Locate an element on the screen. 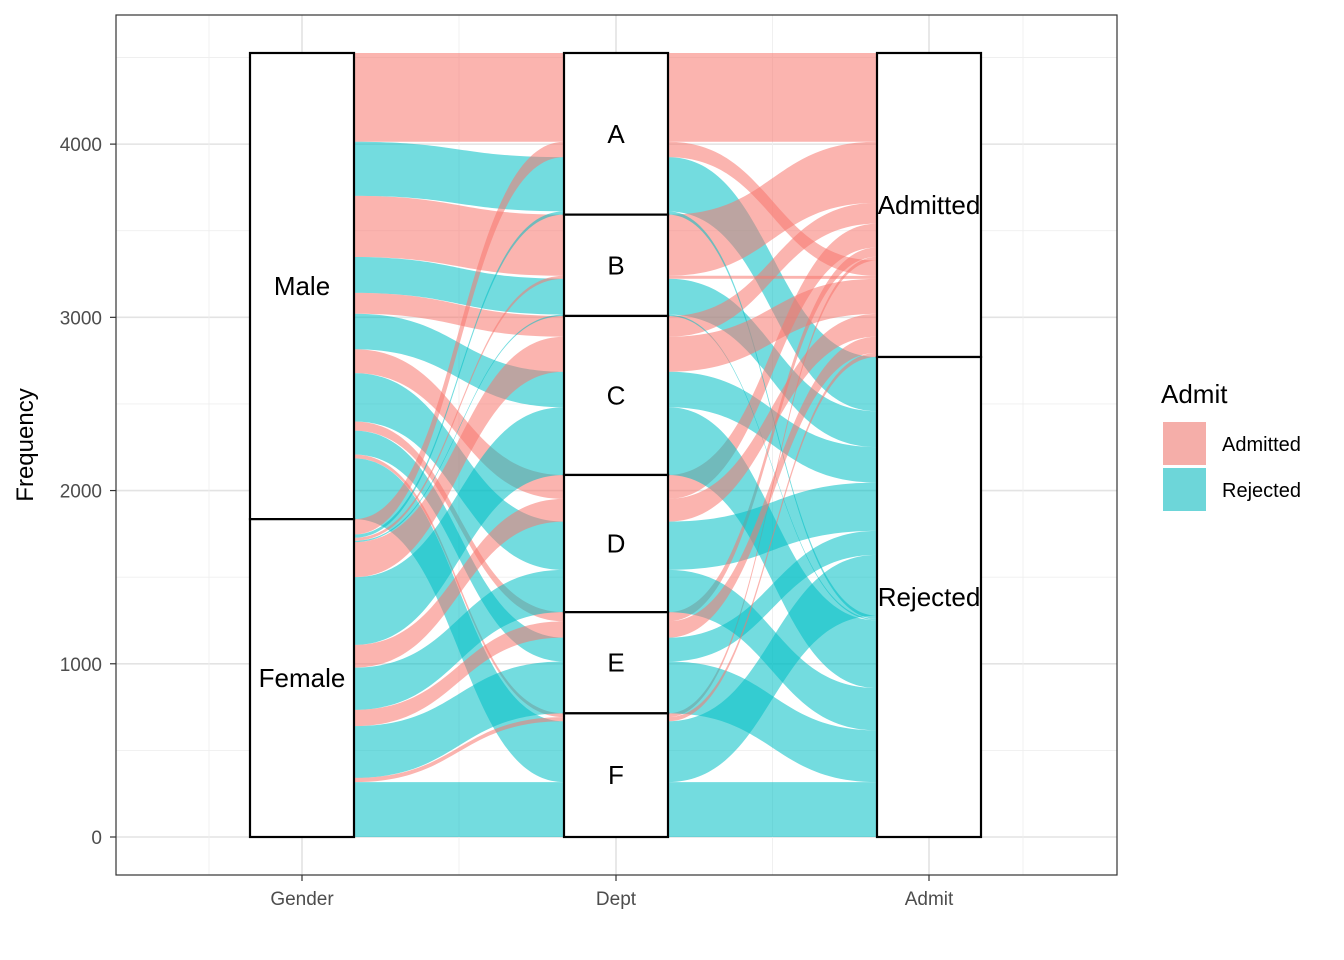 This screenshot has width=1344, height=960. flow-female-d-rejected-gender is located at coordinates (459, 639).